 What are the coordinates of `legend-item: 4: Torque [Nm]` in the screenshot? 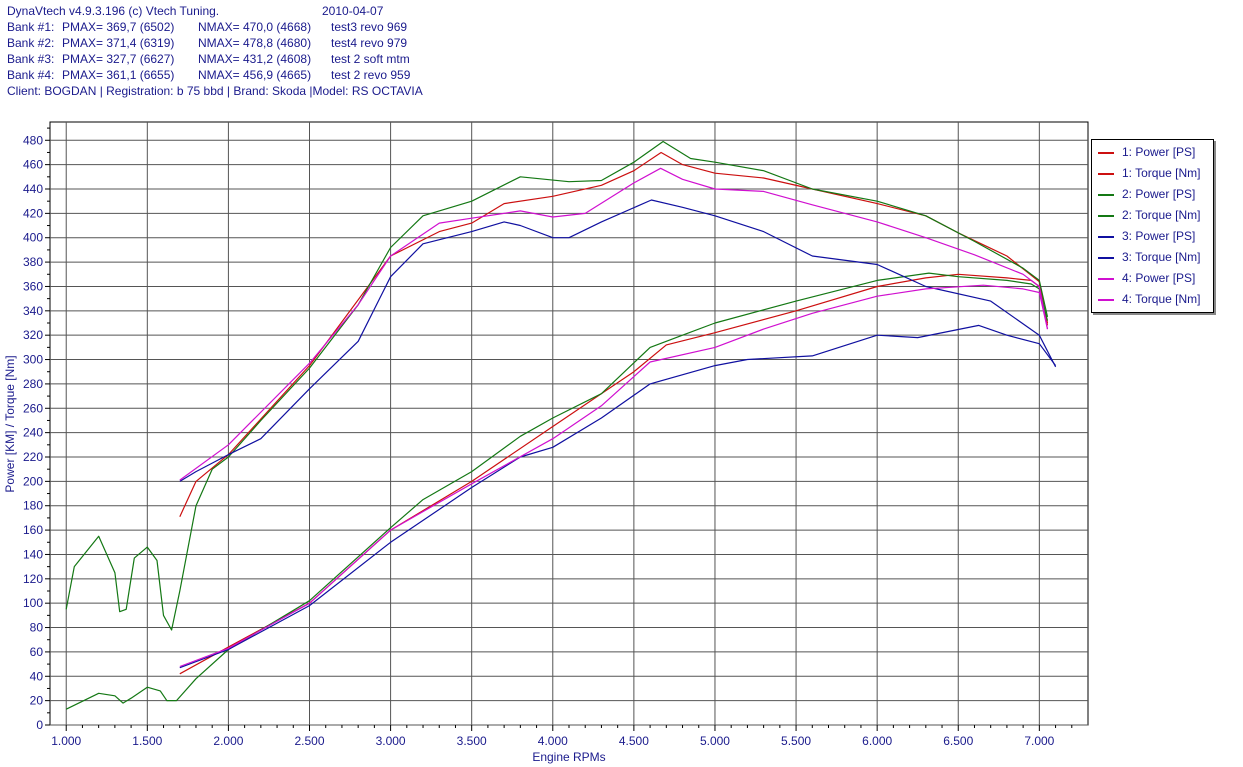 It's located at (1152, 299).